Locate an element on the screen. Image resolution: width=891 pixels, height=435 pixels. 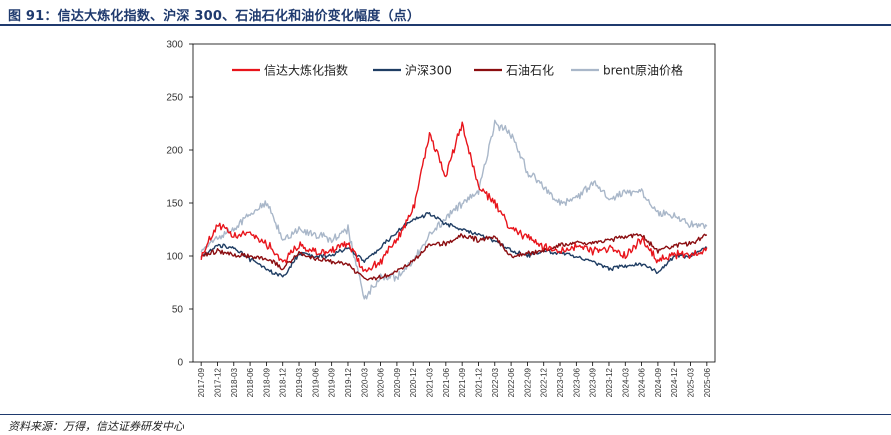
x-tick-label: 2020-03 is located at coordinates (364, 382).